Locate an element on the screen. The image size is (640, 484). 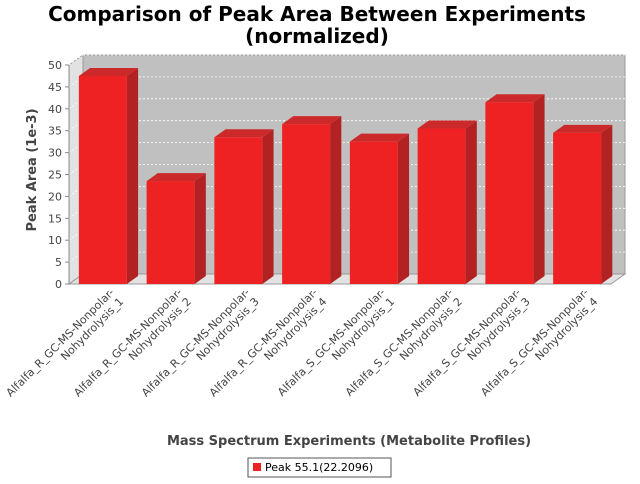
y-tick-label: 35 is located at coordinates (55, 131).